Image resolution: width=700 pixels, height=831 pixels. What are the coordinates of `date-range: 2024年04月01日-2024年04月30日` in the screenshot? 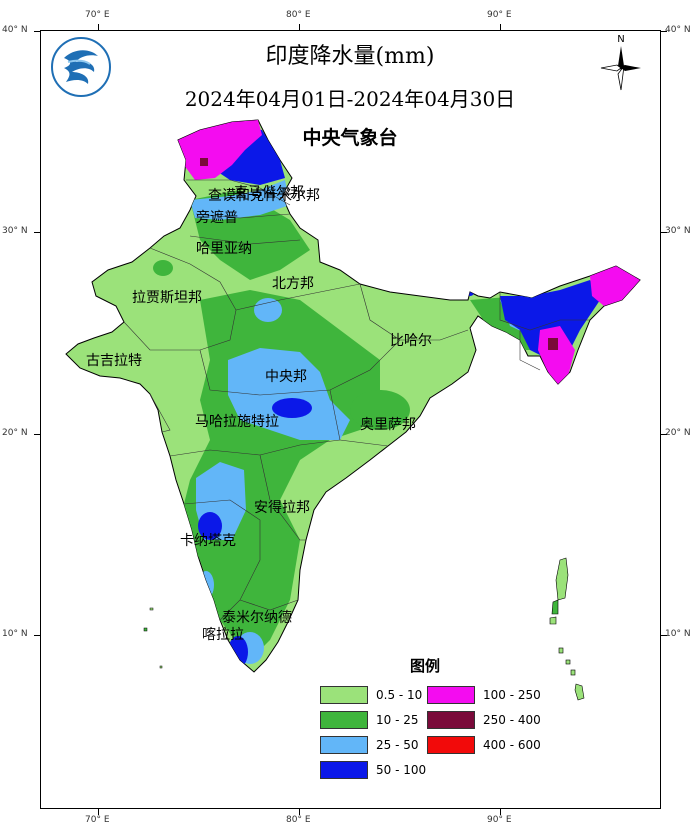 It's located at (350, 99).